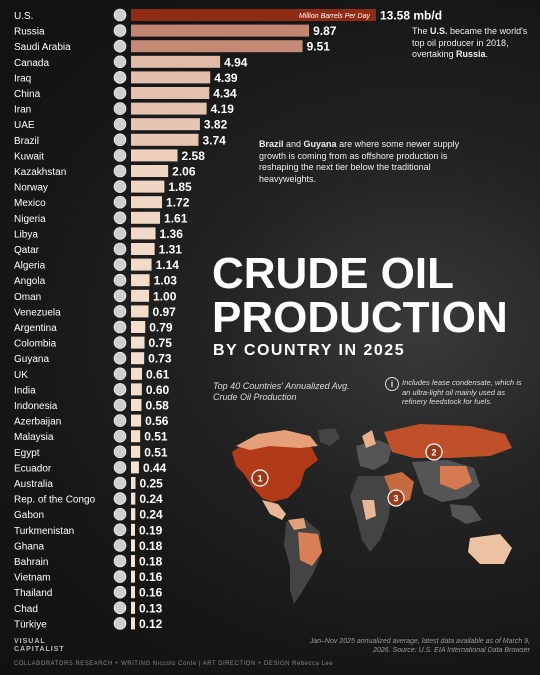 This screenshot has height=675, width=540. Describe the element at coordinates (226, 78) in the screenshot. I see `value-label: 4.39` at that location.